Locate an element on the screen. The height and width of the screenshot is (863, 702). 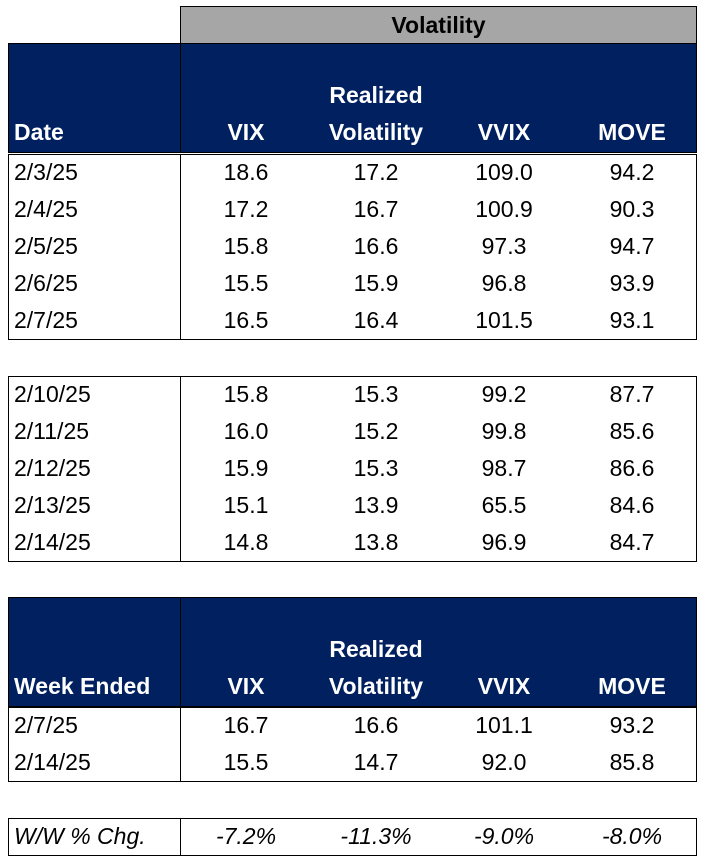
value-cell: 93.1 is located at coordinates (632, 320).